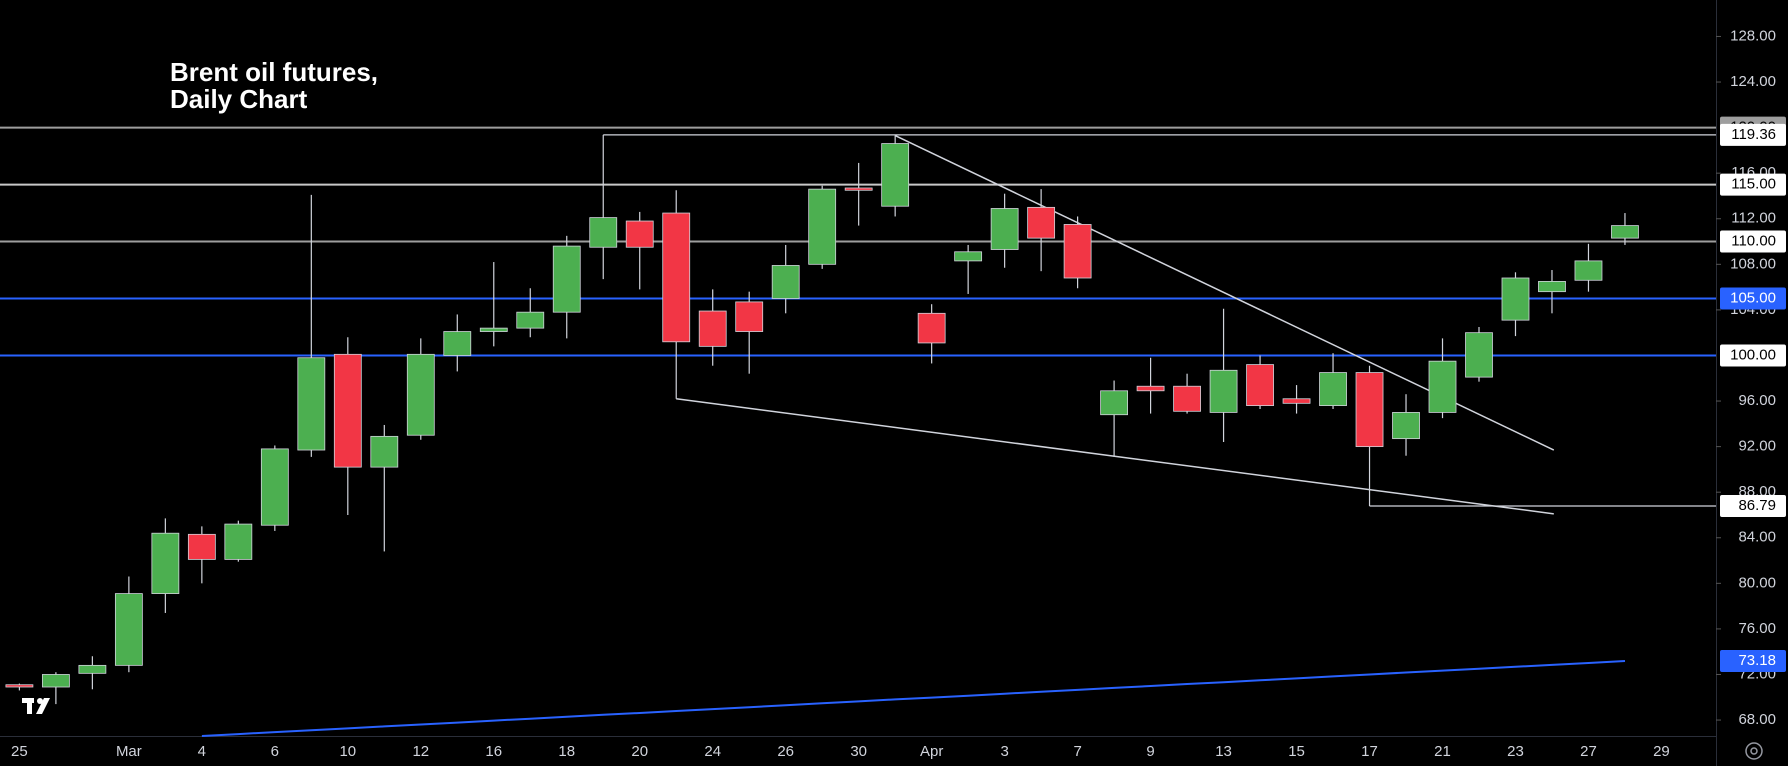  What do you see at coordinates (785, 751) in the screenshot?
I see `x-tick-label: 26` at bounding box center [785, 751].